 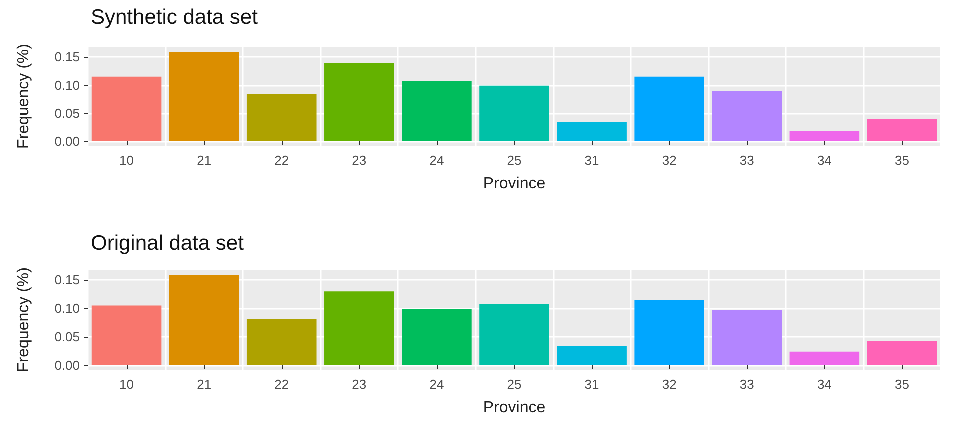 What do you see at coordinates (167, 243) in the screenshot?
I see `chart-title: Original data set` at bounding box center [167, 243].